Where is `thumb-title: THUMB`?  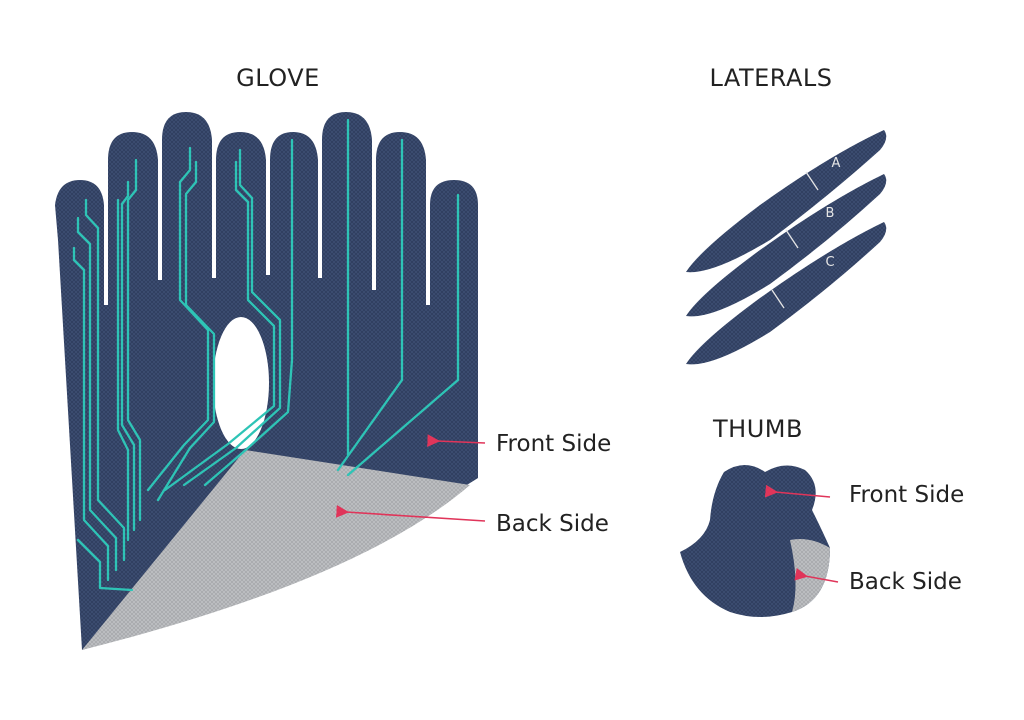
thumb-title: THUMB is located at coordinates (757, 429).